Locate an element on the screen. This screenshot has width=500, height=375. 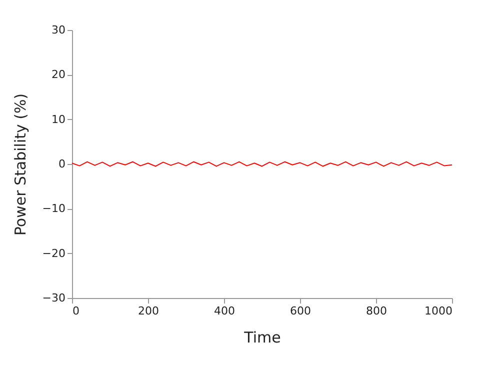
x-axis-title: Time is located at coordinates (262, 337).